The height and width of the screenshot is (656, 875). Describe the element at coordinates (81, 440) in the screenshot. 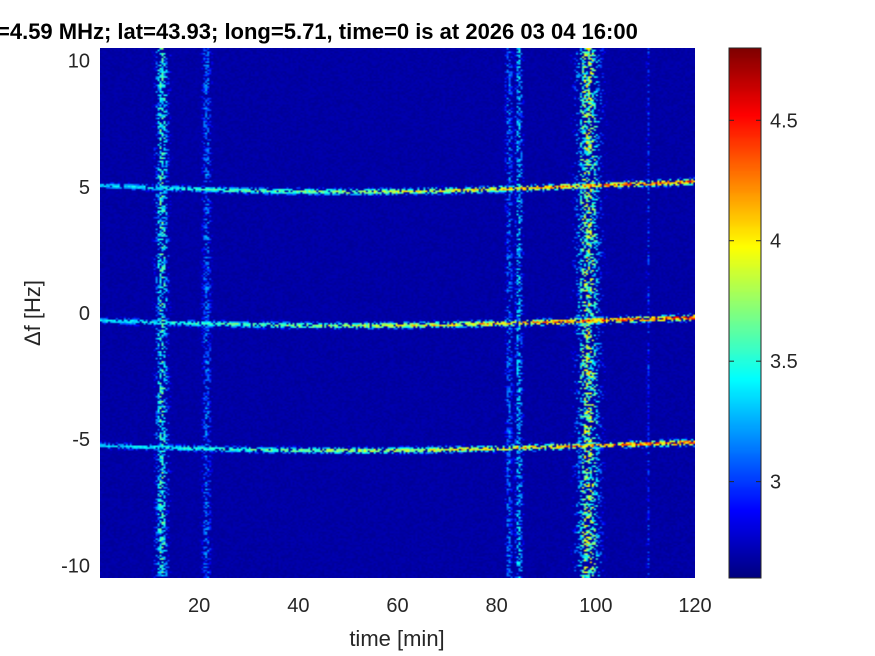

I see `y-tick-label: -5` at that location.